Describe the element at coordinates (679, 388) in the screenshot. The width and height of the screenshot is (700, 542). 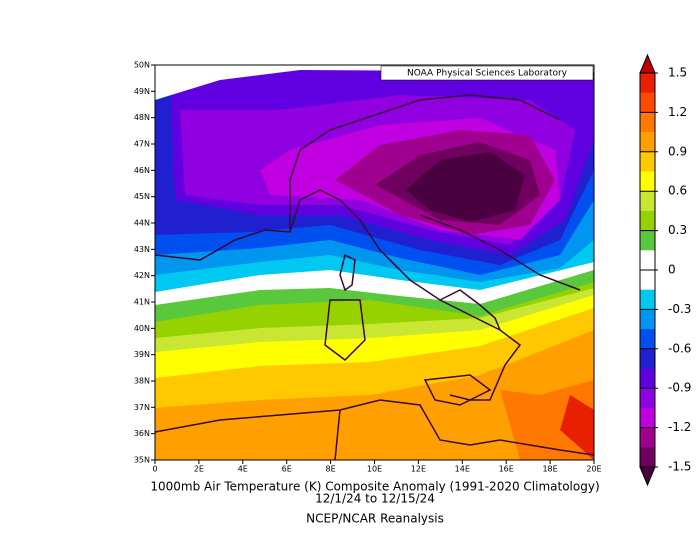
I see `colorbar-label: -0.9` at that location.